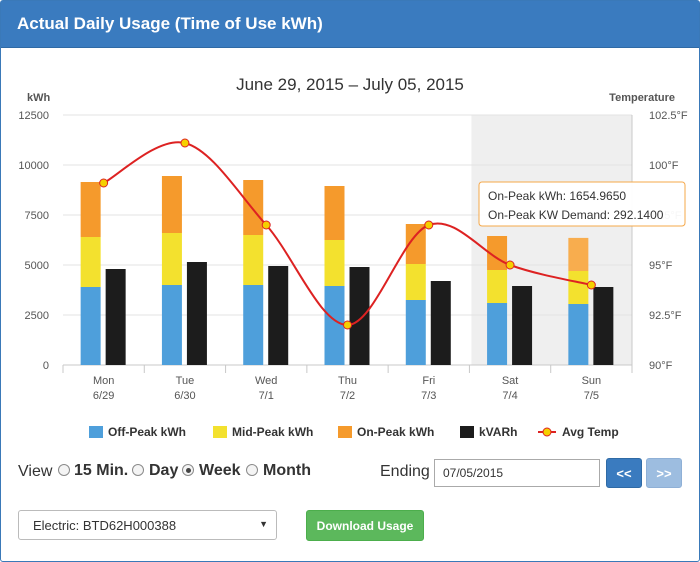 The image size is (700, 562). What do you see at coordinates (164, 470) in the screenshot?
I see `radio-day-label: Day` at bounding box center [164, 470].